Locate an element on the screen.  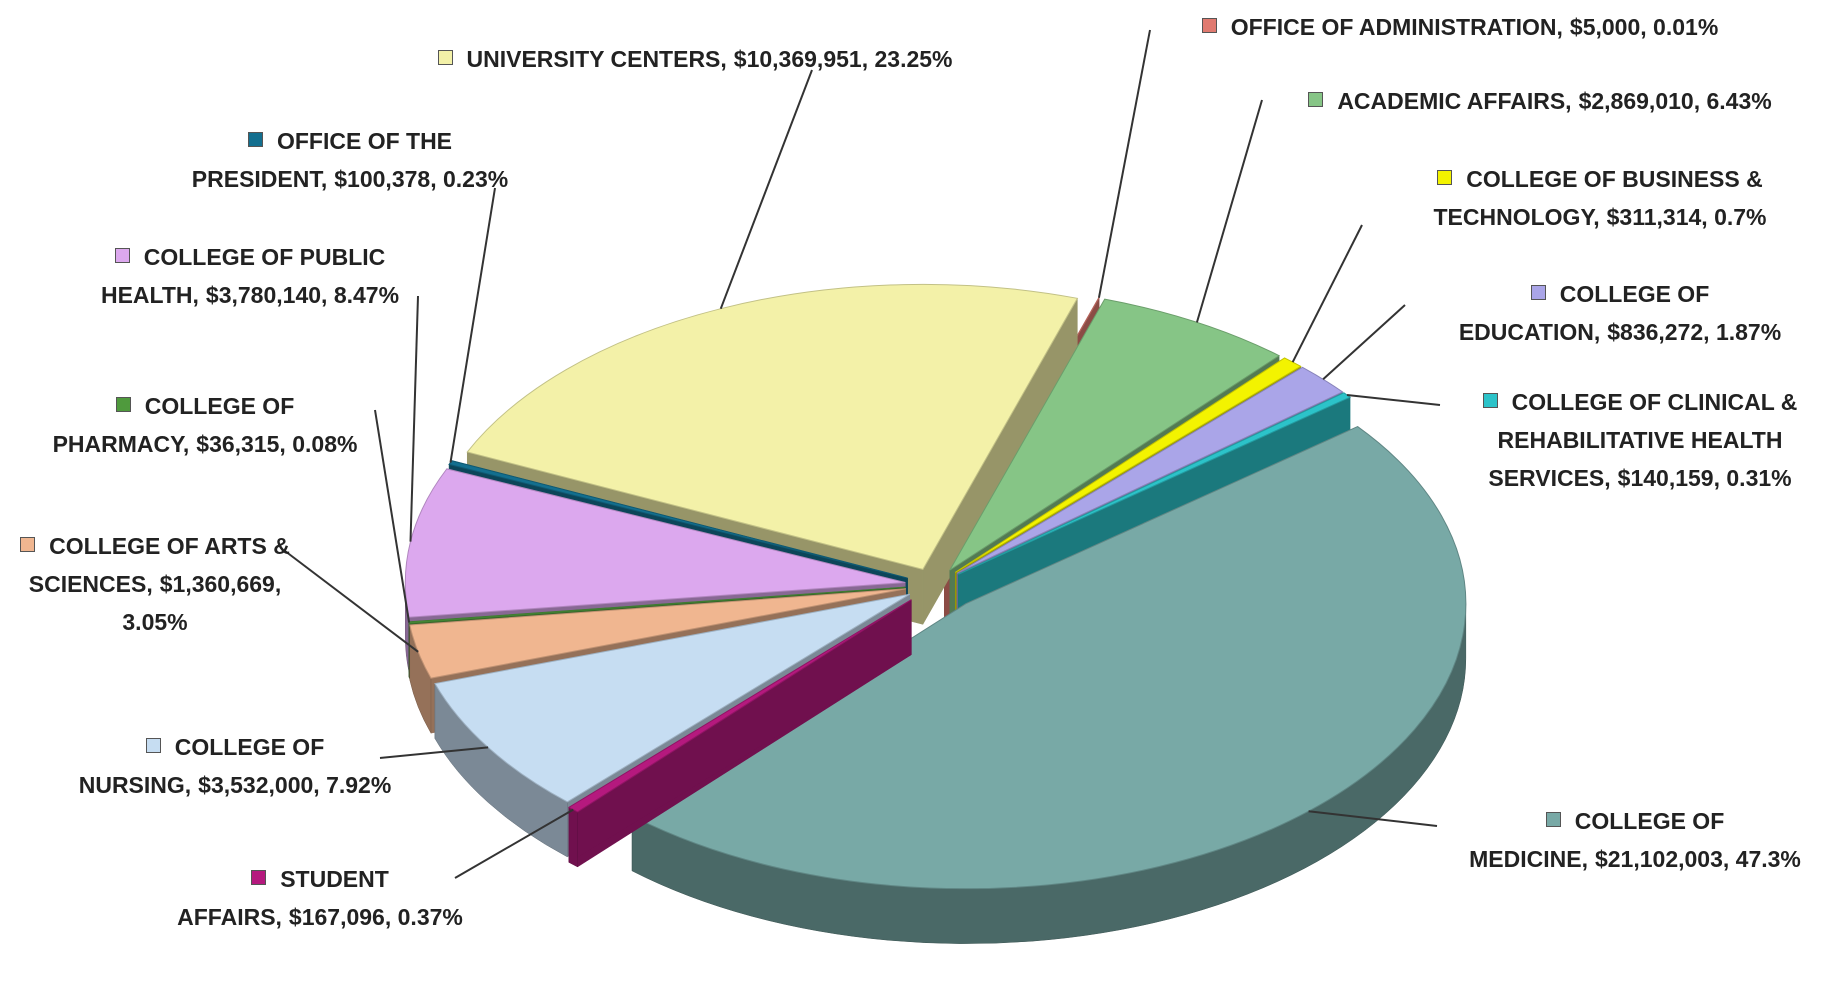
data-label: OFFICE OF THE PRESIDENT, $100,378, 0.23% is located at coordinates (350, 160).